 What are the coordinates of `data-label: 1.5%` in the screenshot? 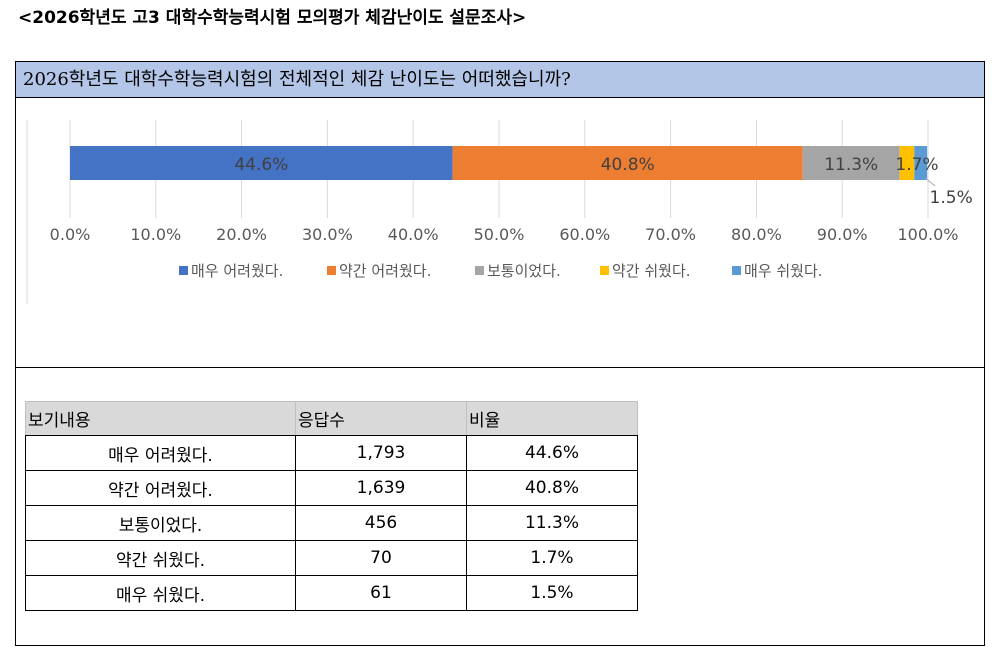 It's located at (951, 198).